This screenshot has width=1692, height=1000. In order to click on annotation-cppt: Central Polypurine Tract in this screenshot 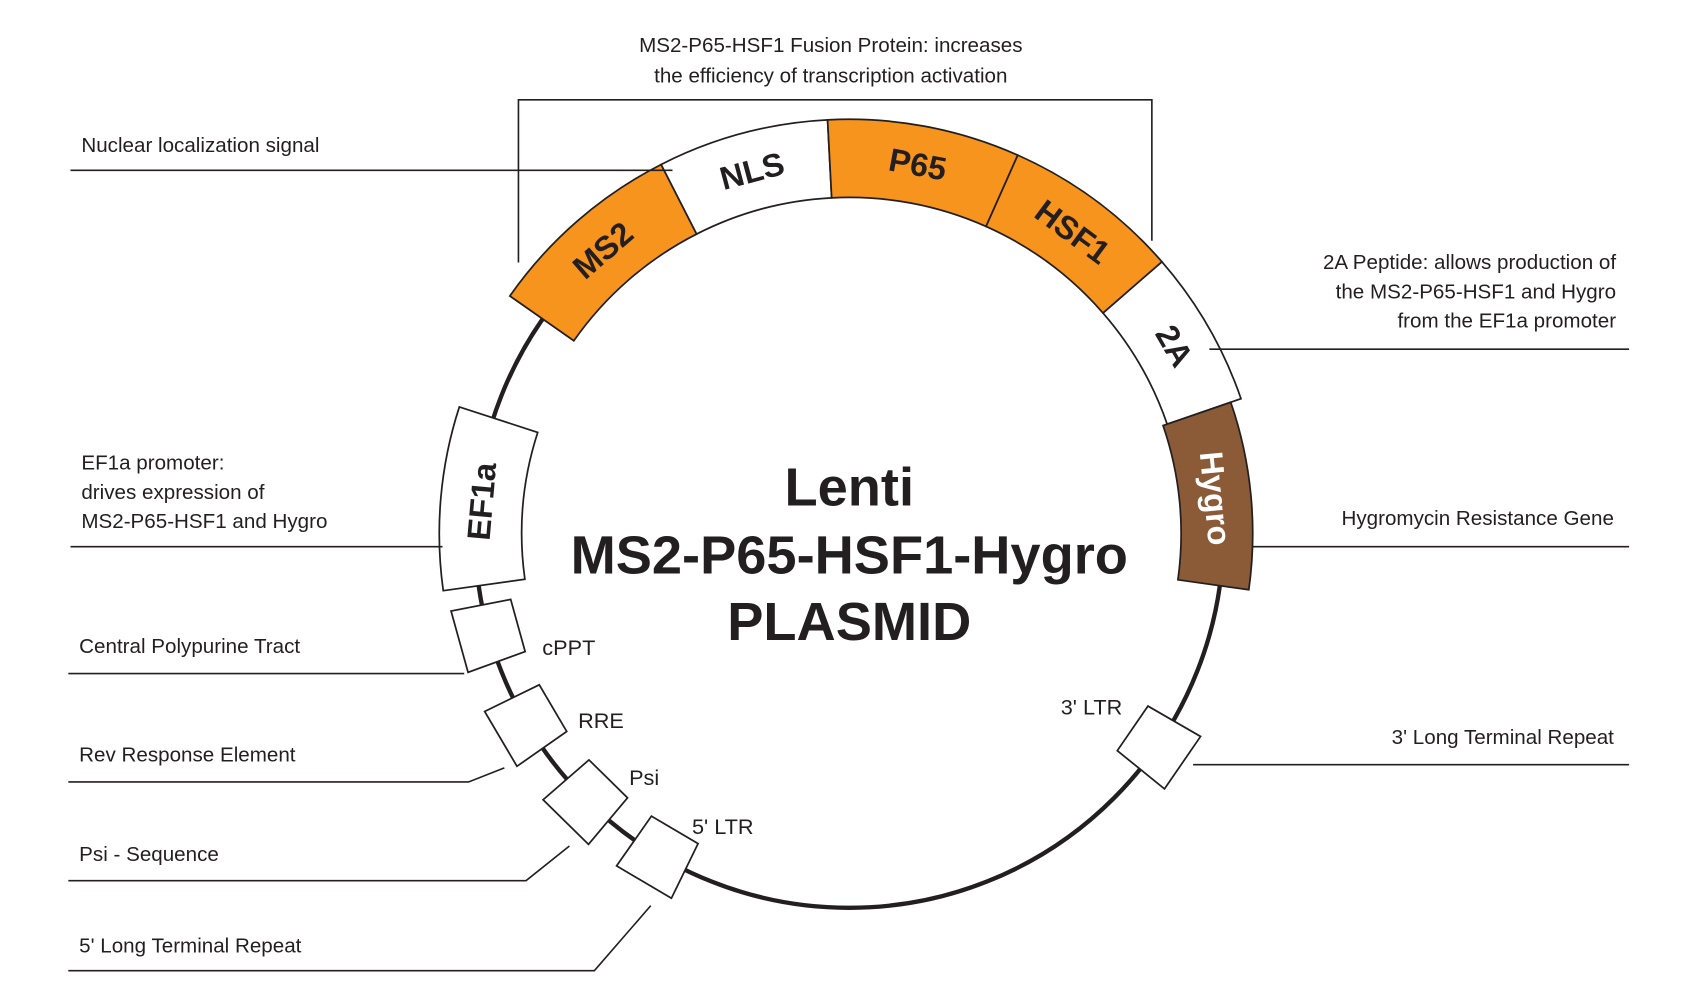, I will do `click(266, 655)`.